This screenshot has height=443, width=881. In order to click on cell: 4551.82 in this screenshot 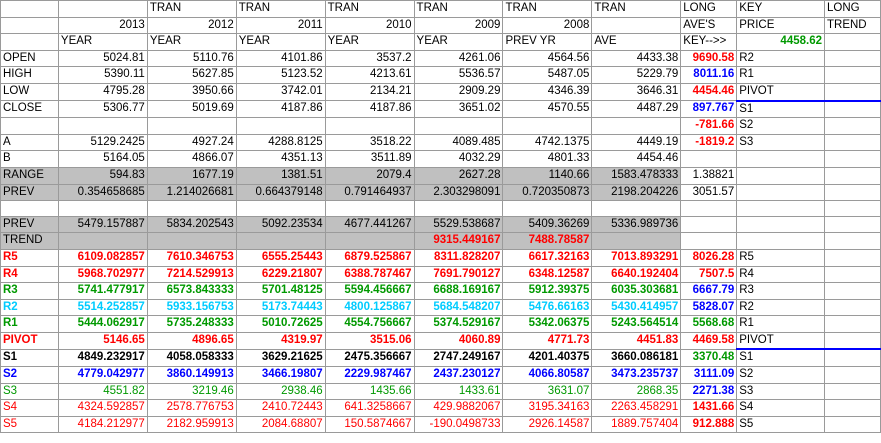, I will do `click(102, 391)`.